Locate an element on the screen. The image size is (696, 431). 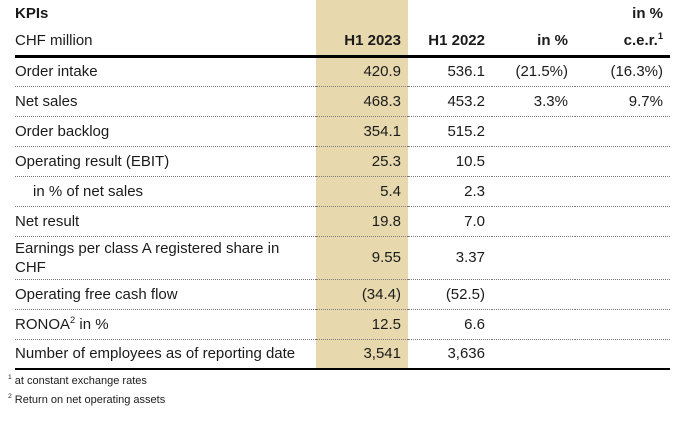
table-row: Net sales 468.3 453.2 3.3% 9.7% is located at coordinates (342, 101).